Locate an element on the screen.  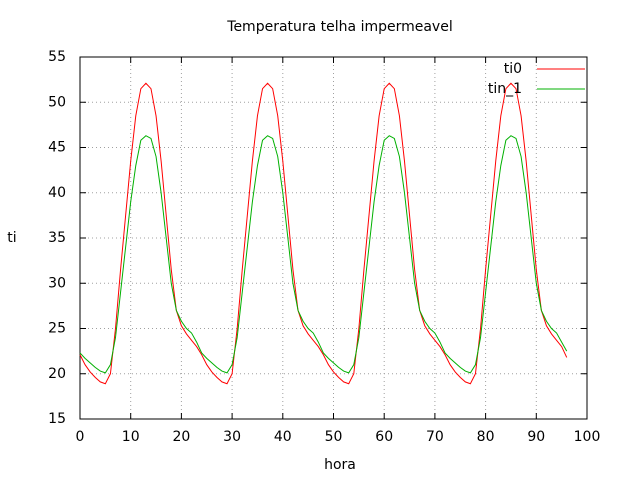
x-tick-label: 0 is located at coordinates (80, 437).